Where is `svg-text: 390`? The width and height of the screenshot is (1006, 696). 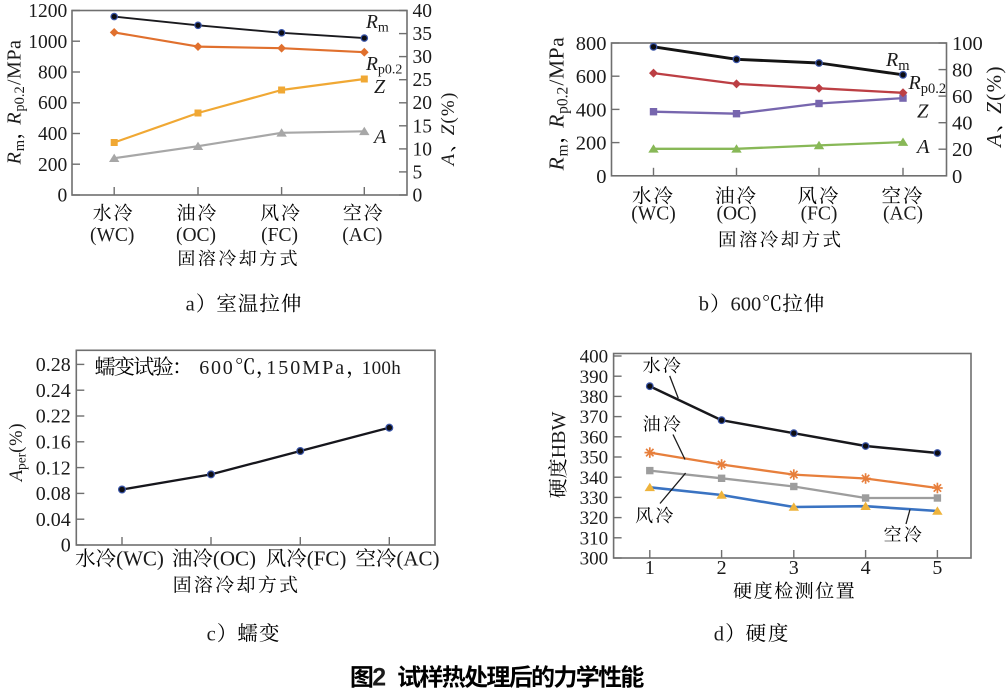 svg-text: 390 is located at coordinates (594, 377).